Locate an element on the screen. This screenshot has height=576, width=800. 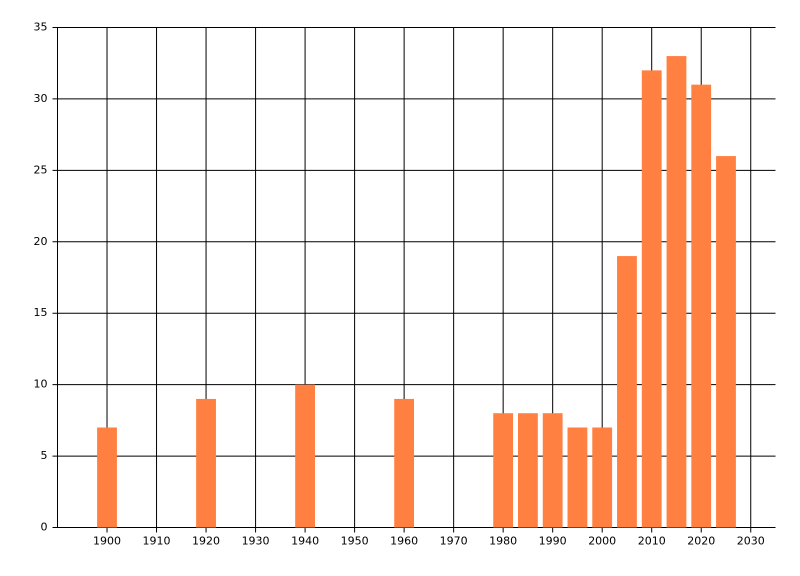
x-tick-label: 2010 is located at coordinates (652, 541).